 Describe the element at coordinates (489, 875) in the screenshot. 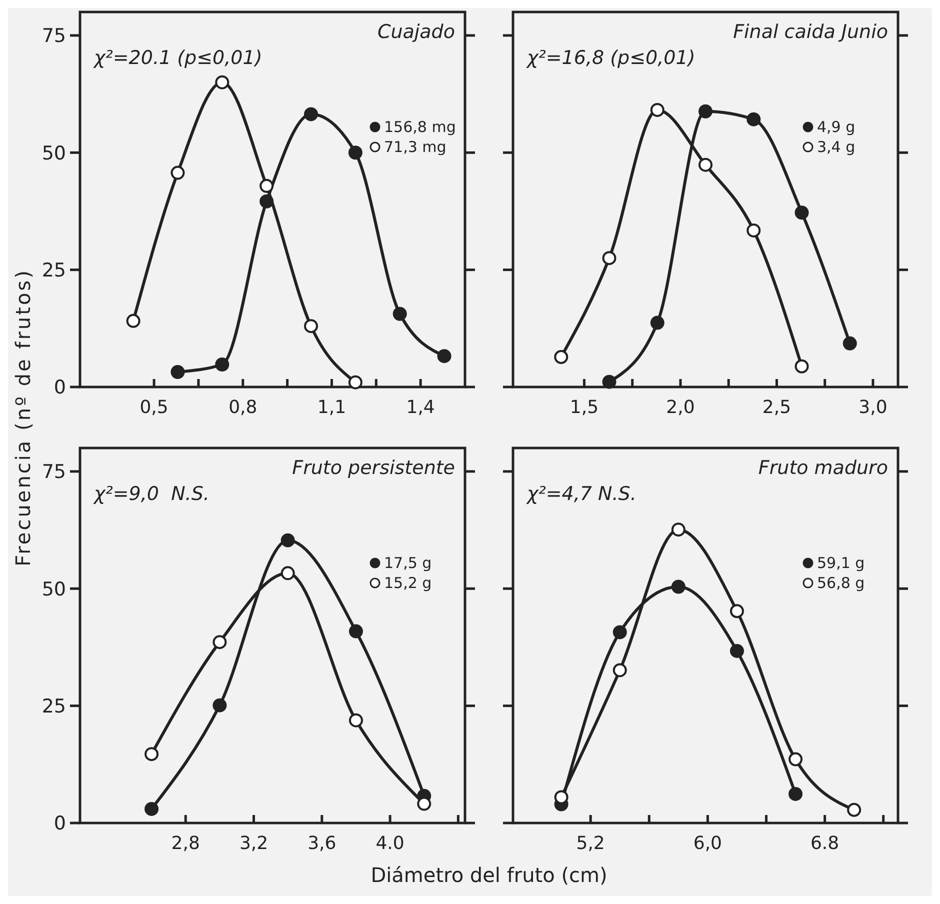

I see `x-axis-title: Diámetro del fruto (cm)` at that location.